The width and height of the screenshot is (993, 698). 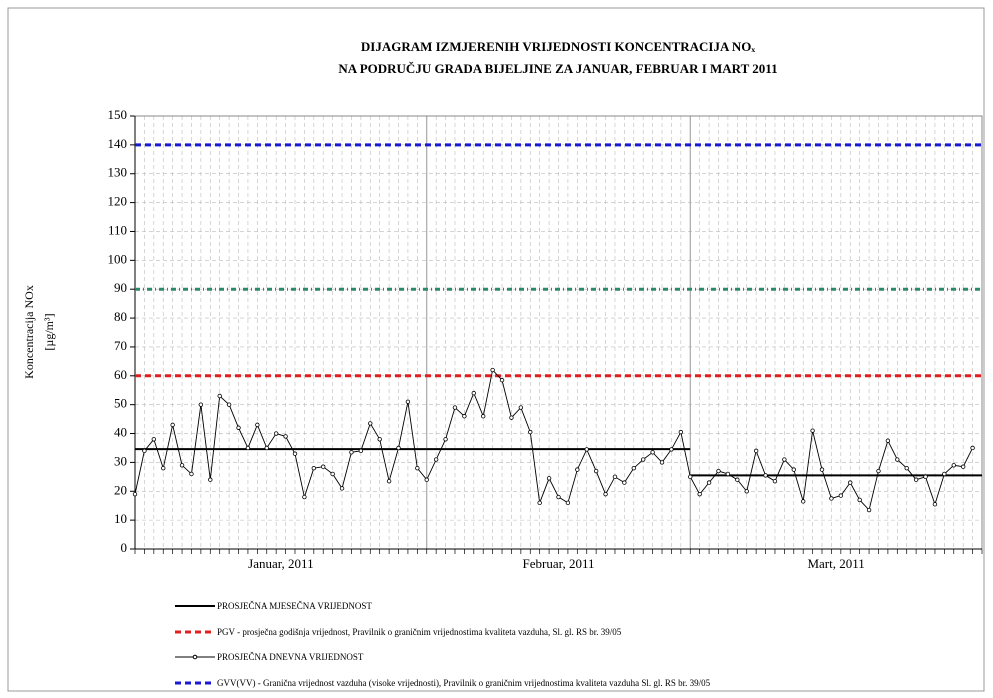 I want to click on legend-marker, so click(x=195, y=657).